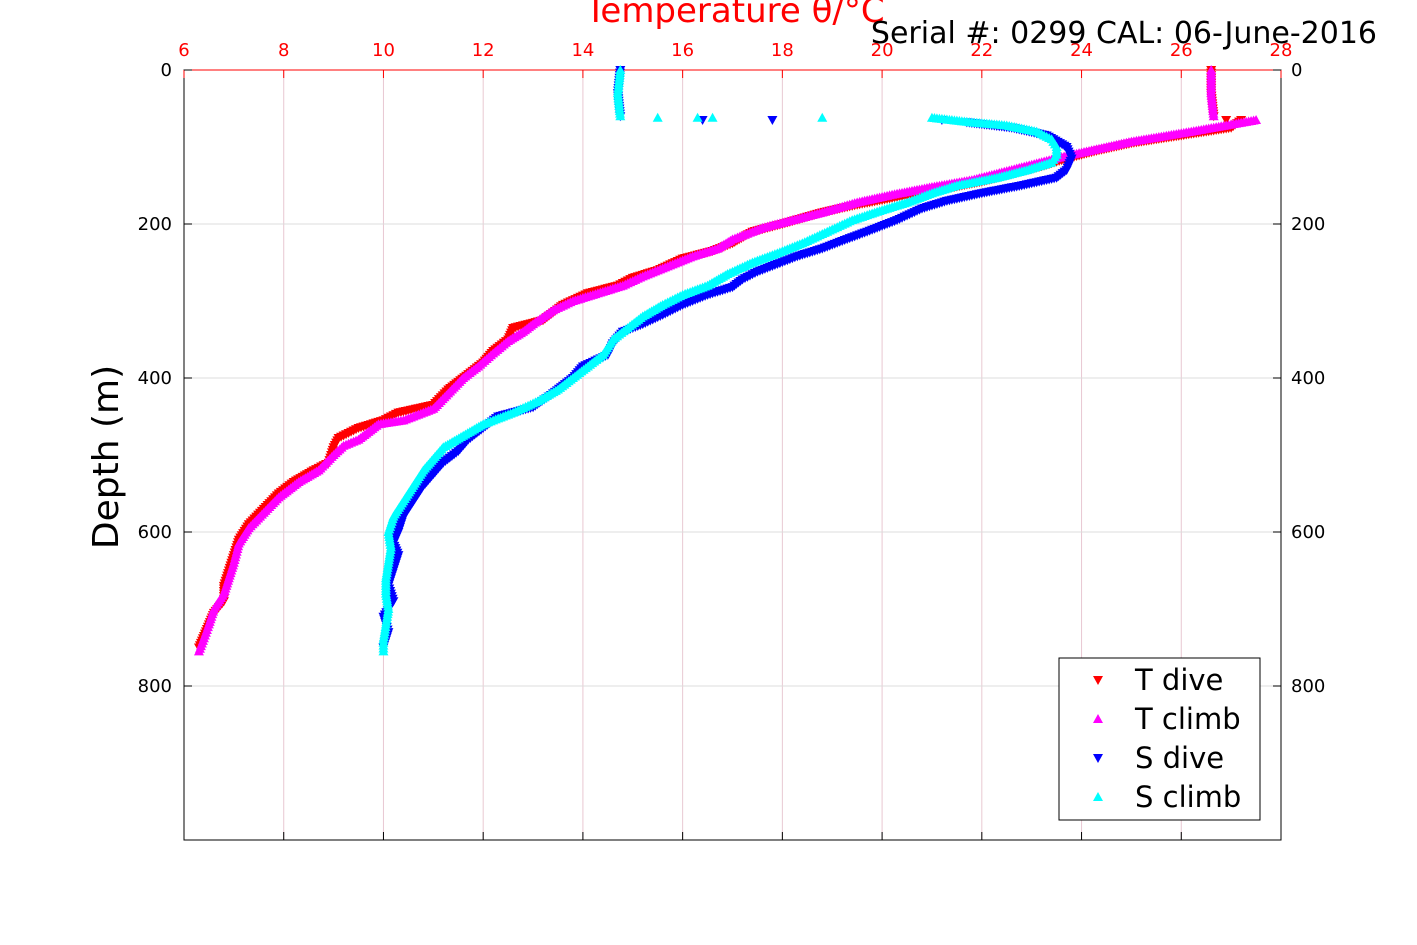 Image resolution: width=1417 pixels, height=945 pixels. Describe the element at coordinates (734, 15) in the screenshot. I see `x-axis-title: Temperature θ/°C` at that location.